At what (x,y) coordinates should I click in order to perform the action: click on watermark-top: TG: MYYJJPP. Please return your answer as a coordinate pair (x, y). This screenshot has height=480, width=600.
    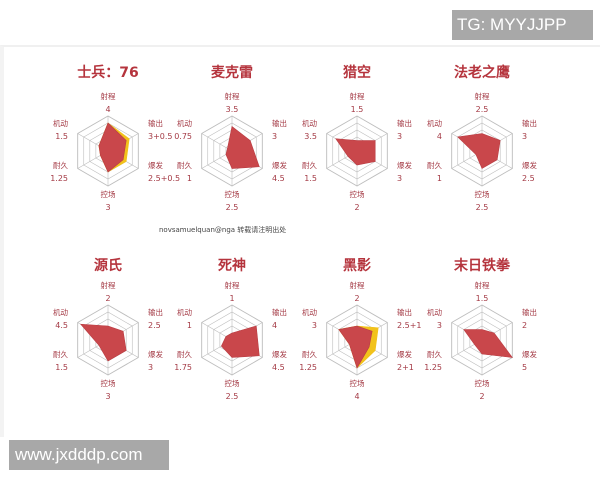
    Looking at the image, I should click on (522, 25).